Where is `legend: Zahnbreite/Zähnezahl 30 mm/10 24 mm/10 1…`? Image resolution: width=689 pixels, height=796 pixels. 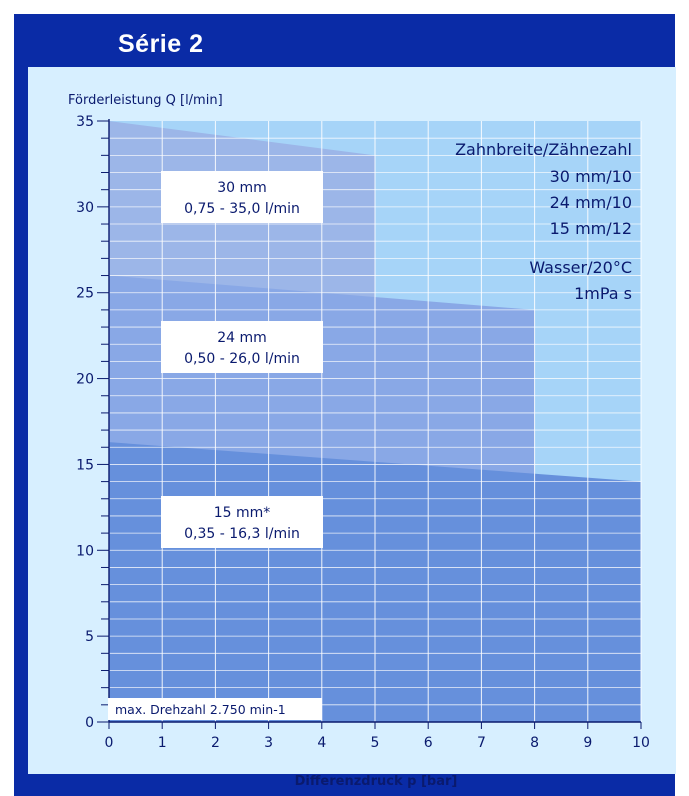 legend: Zahnbreite/Zähnezahl 30 mm/10 24 mm/10 1… is located at coordinates (543, 221).